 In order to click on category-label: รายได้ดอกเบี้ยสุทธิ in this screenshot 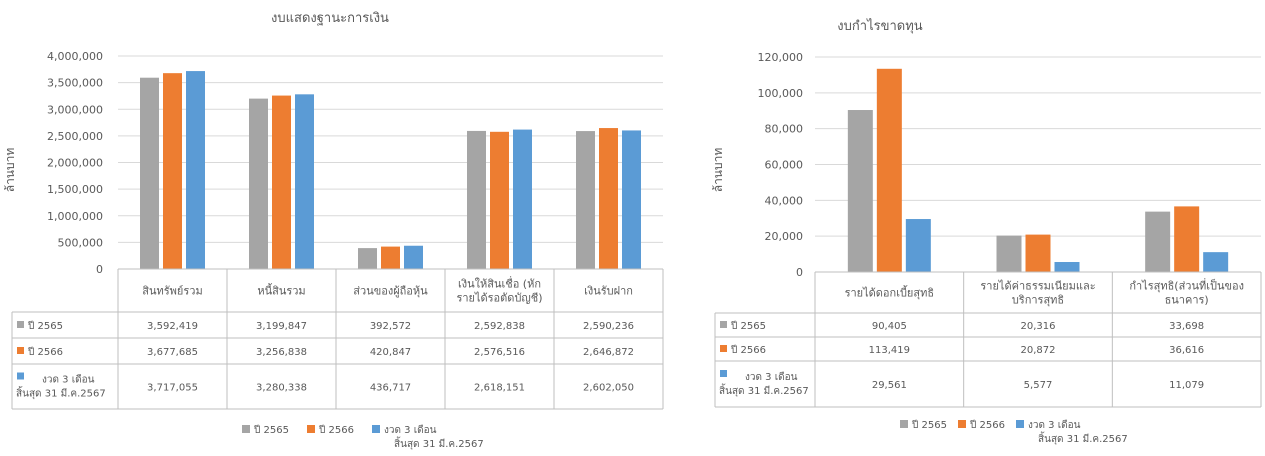, I will do `click(889, 292)`.